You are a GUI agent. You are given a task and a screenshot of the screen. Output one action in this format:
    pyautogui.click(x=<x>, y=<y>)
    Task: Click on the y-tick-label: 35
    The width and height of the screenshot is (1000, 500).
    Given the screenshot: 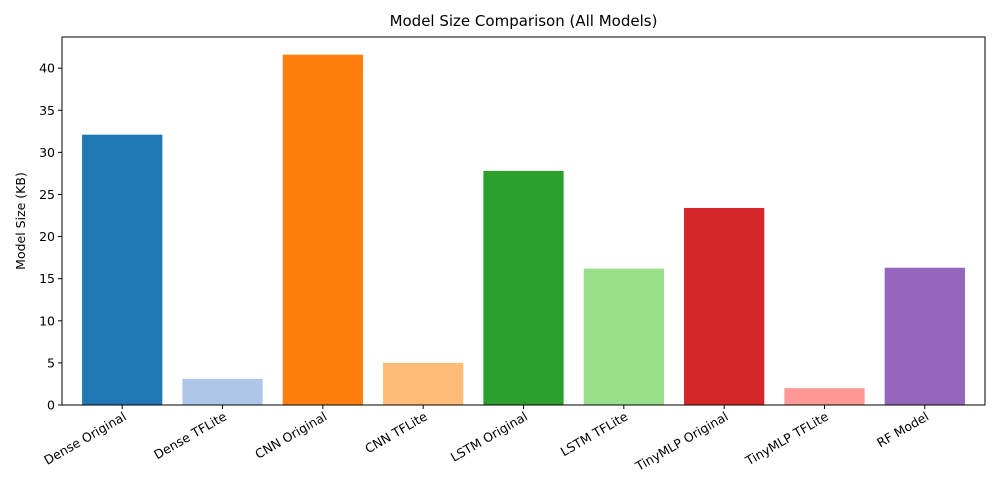 What is the action you would take?
    pyautogui.click(x=47, y=110)
    